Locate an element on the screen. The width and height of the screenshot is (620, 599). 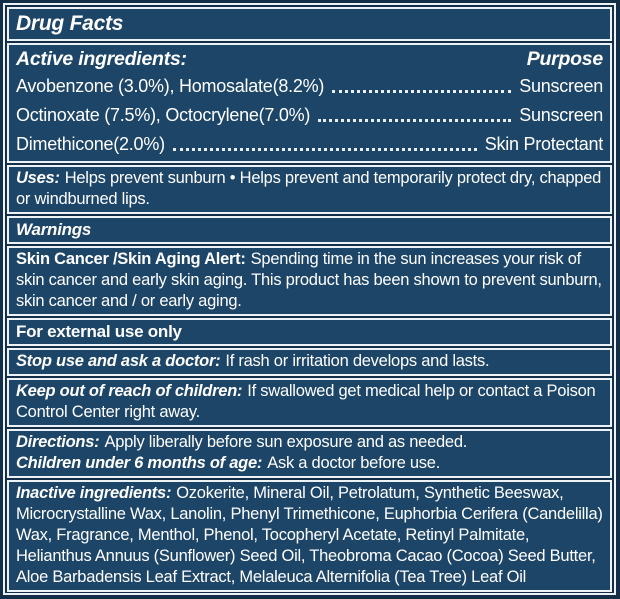
warnings-heading: Warnings is located at coordinates (309, 230).